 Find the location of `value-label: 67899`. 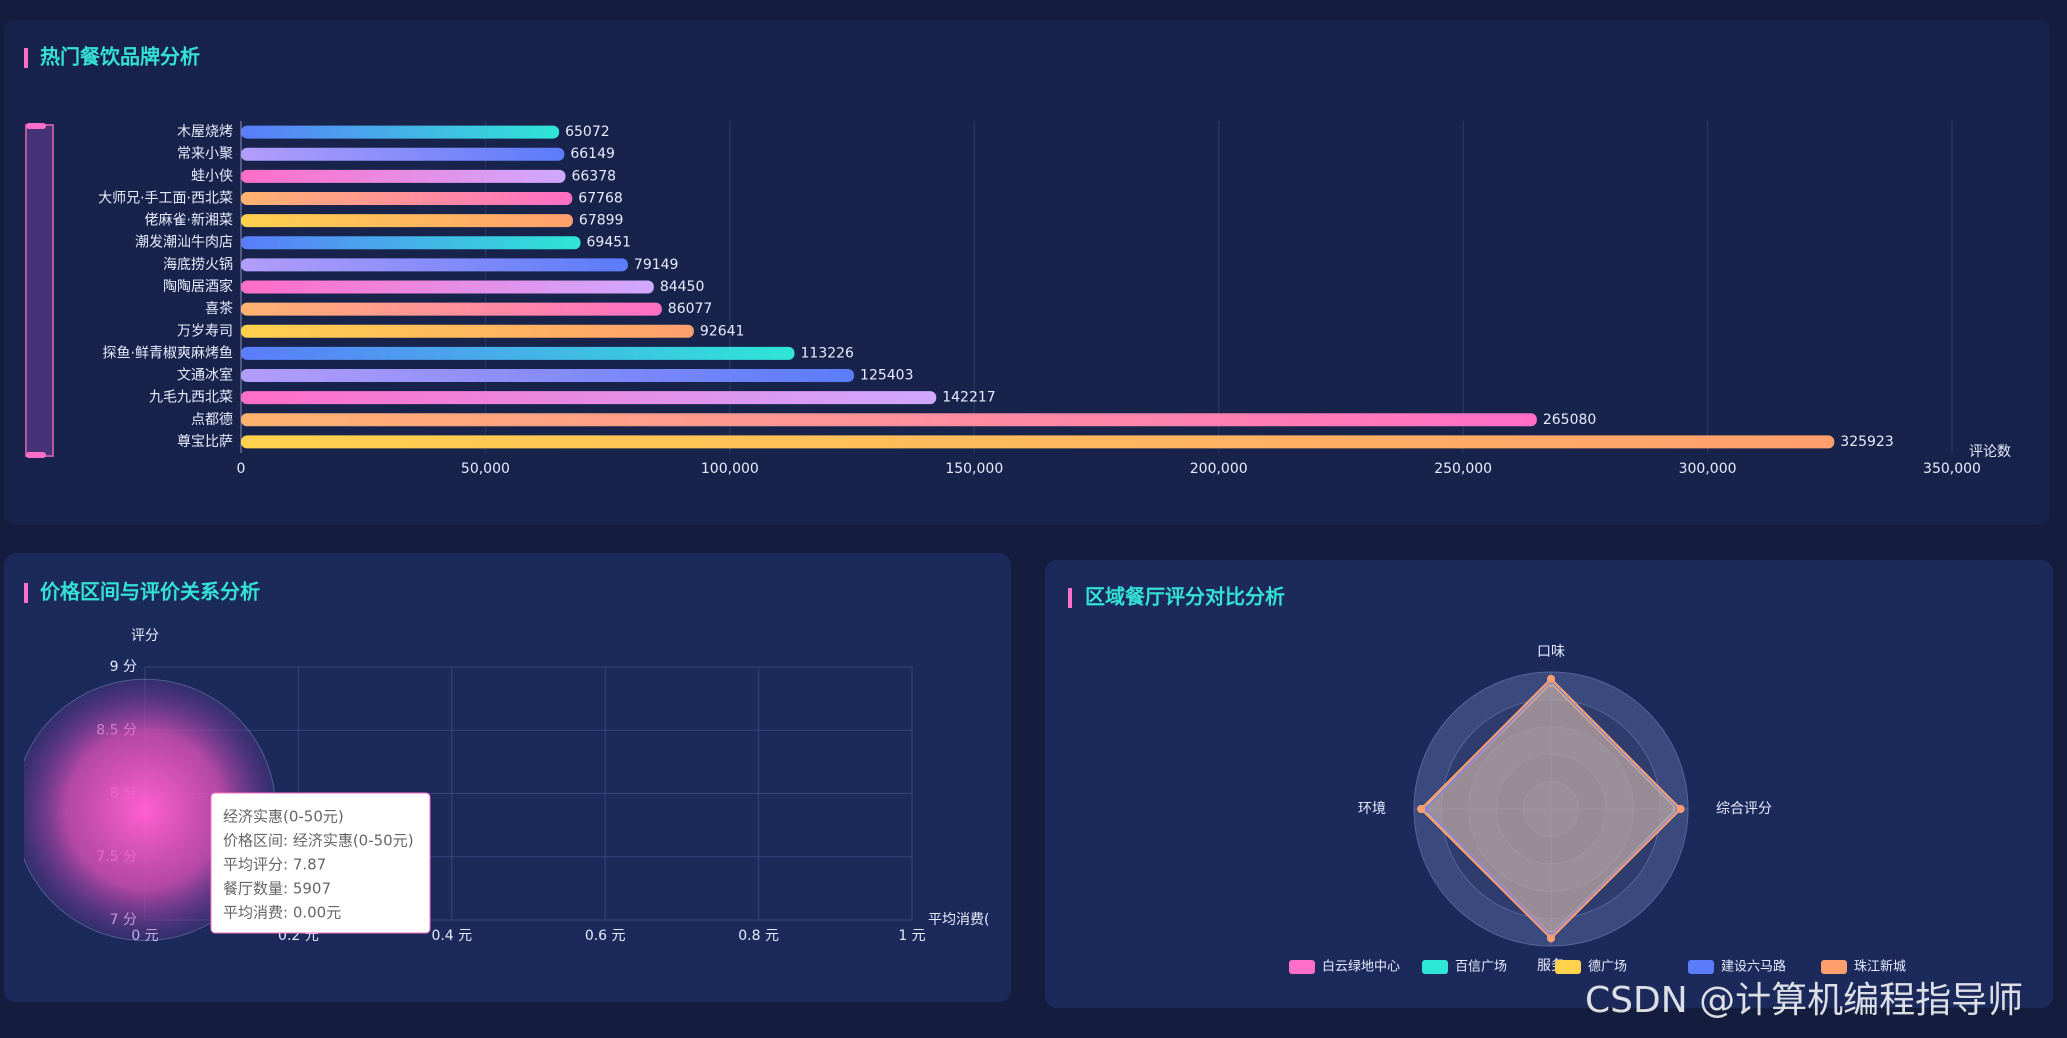

value-label: 67899 is located at coordinates (601, 221).